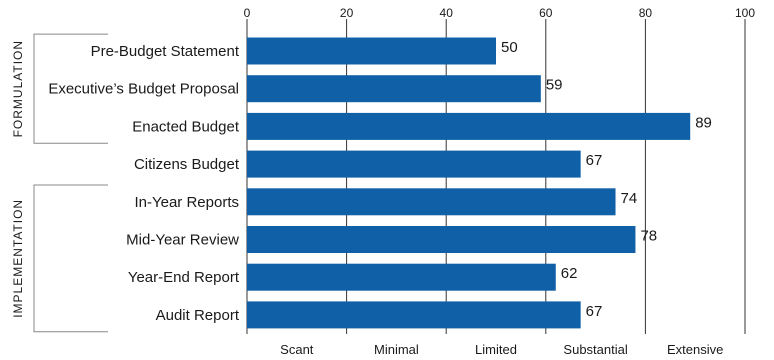 The height and width of the screenshot is (360, 774). What do you see at coordinates (18, 88) in the screenshot?
I see `group-label: FORMULATION` at bounding box center [18, 88].